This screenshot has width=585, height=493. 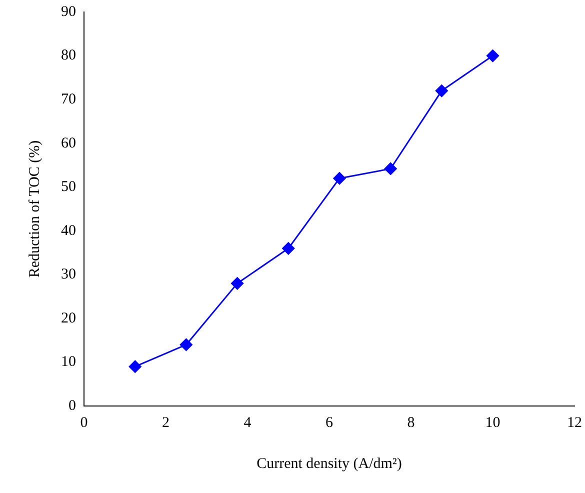 I want to click on x-tick-label: 8, so click(x=411, y=422).